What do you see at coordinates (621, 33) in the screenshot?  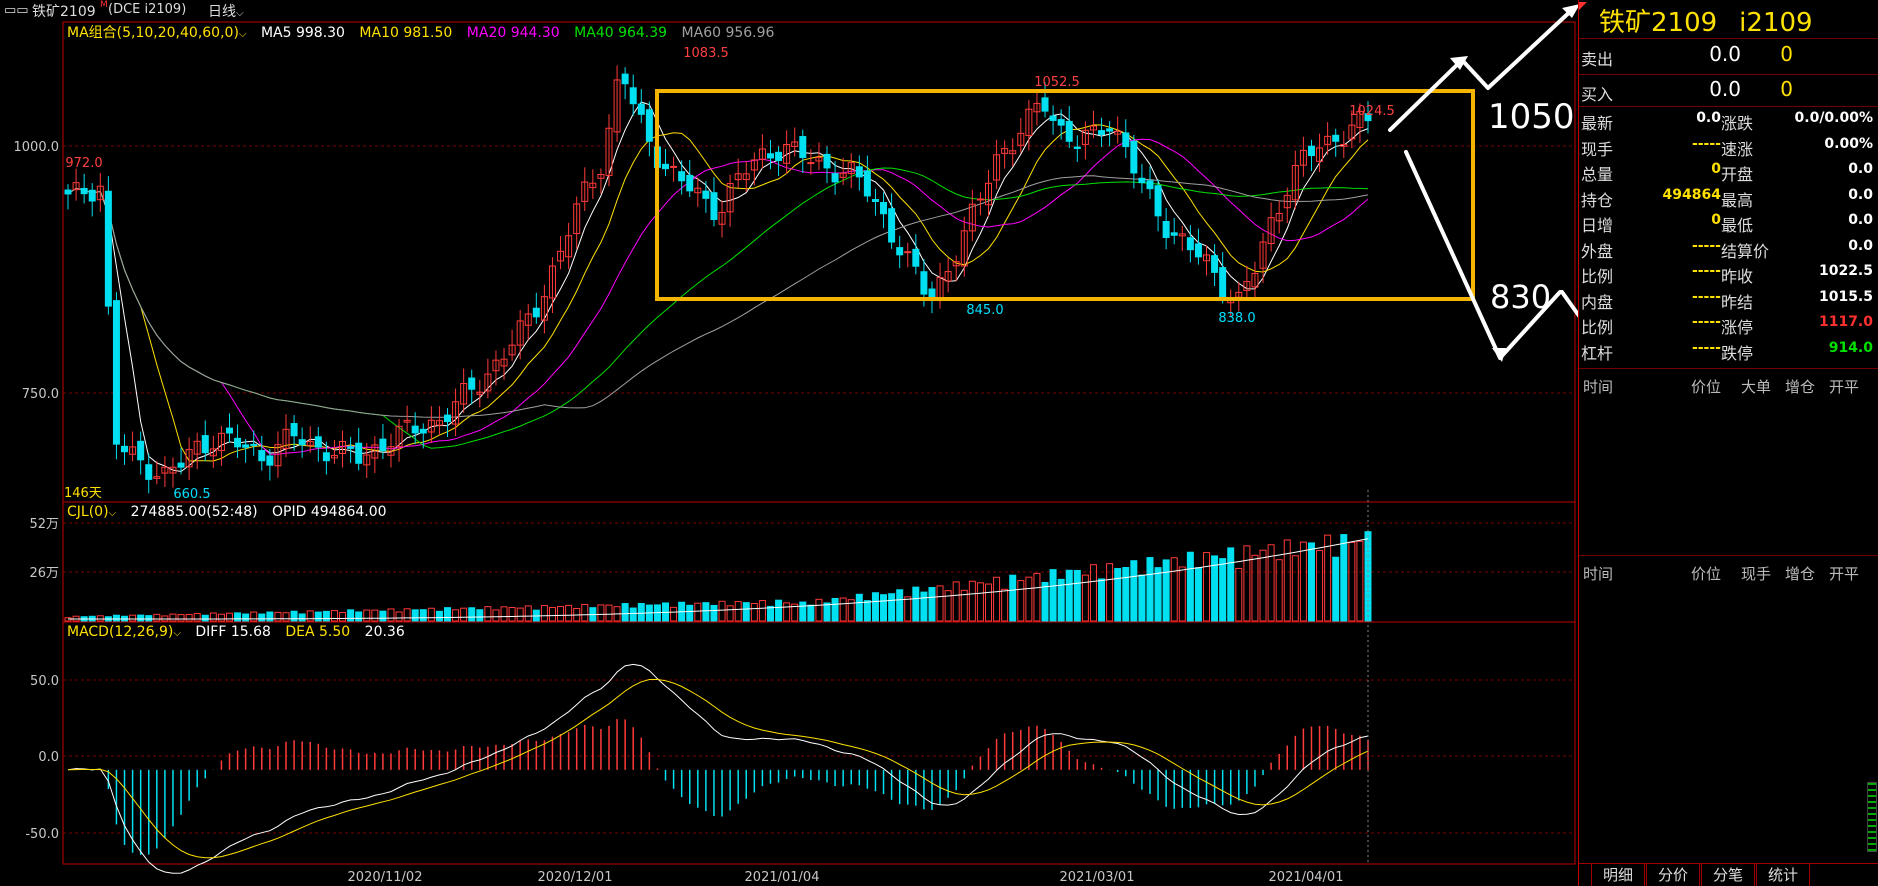 I see `ma40-value: MA40 964.39` at bounding box center [621, 33].